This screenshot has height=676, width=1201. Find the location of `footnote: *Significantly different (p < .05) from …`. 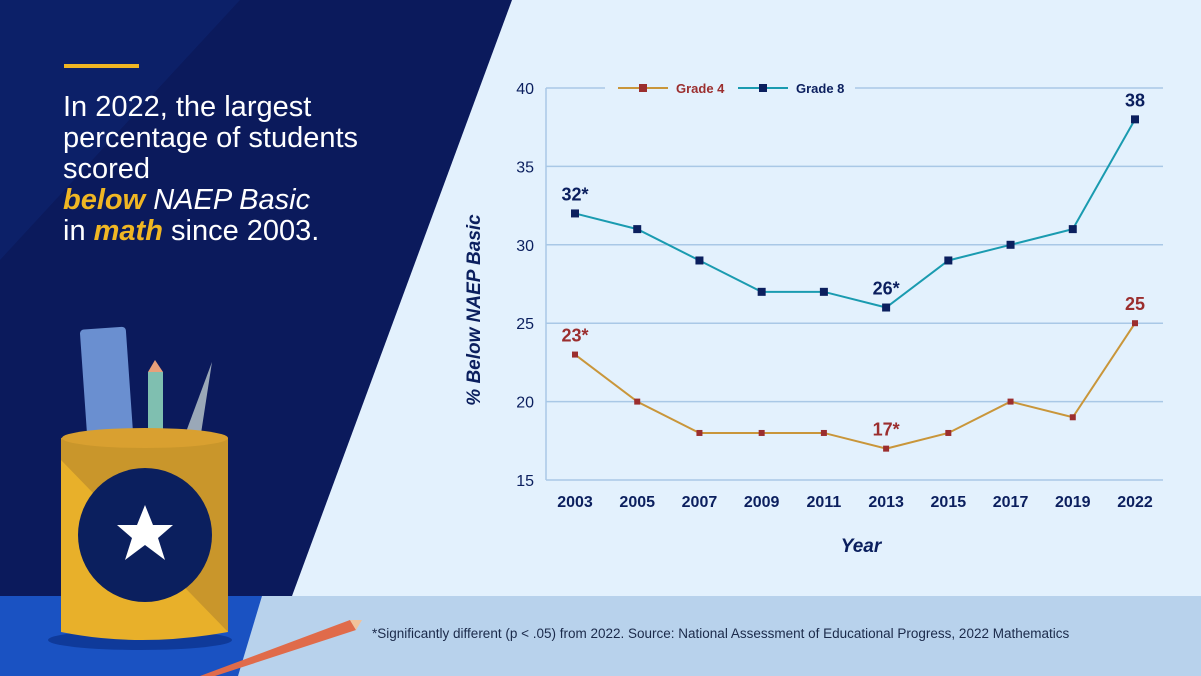

footnote: *Significantly different (p < .05) from … is located at coordinates (721, 633).